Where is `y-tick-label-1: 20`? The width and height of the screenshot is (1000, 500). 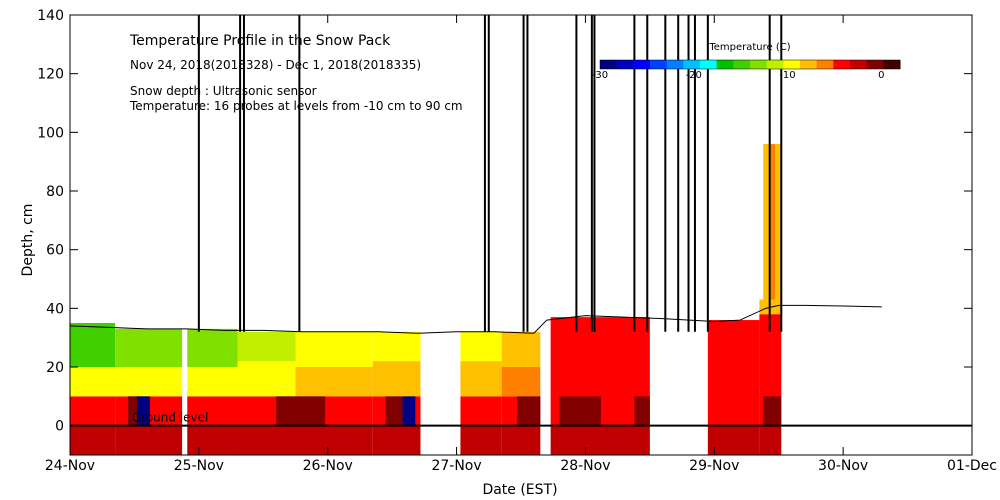
y-tick-label-1: 20 is located at coordinates (55, 368).